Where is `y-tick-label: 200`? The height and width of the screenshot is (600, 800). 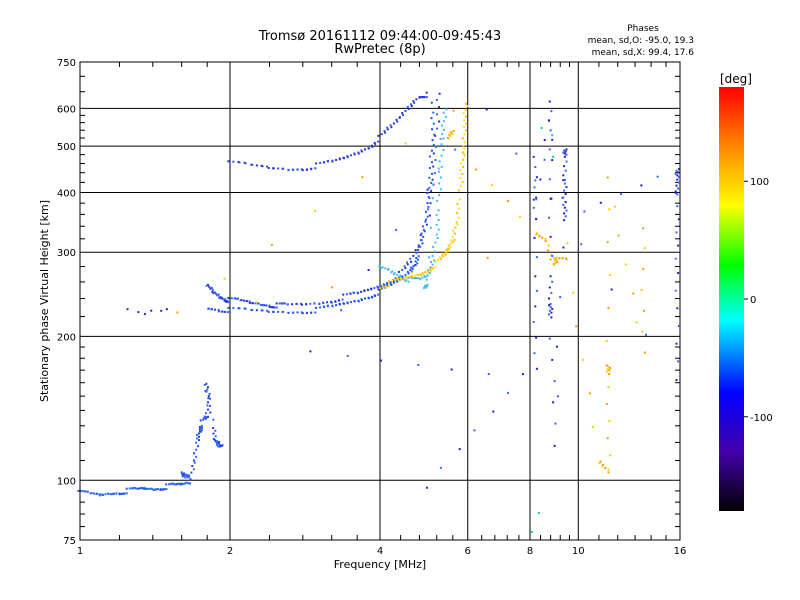 y-tick-label: 200 is located at coordinates (66, 337).